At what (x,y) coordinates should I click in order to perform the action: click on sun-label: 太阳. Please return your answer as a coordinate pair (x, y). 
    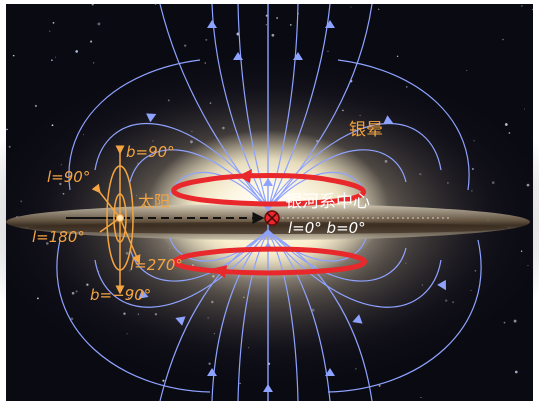
    Looking at the image, I should click on (154, 201).